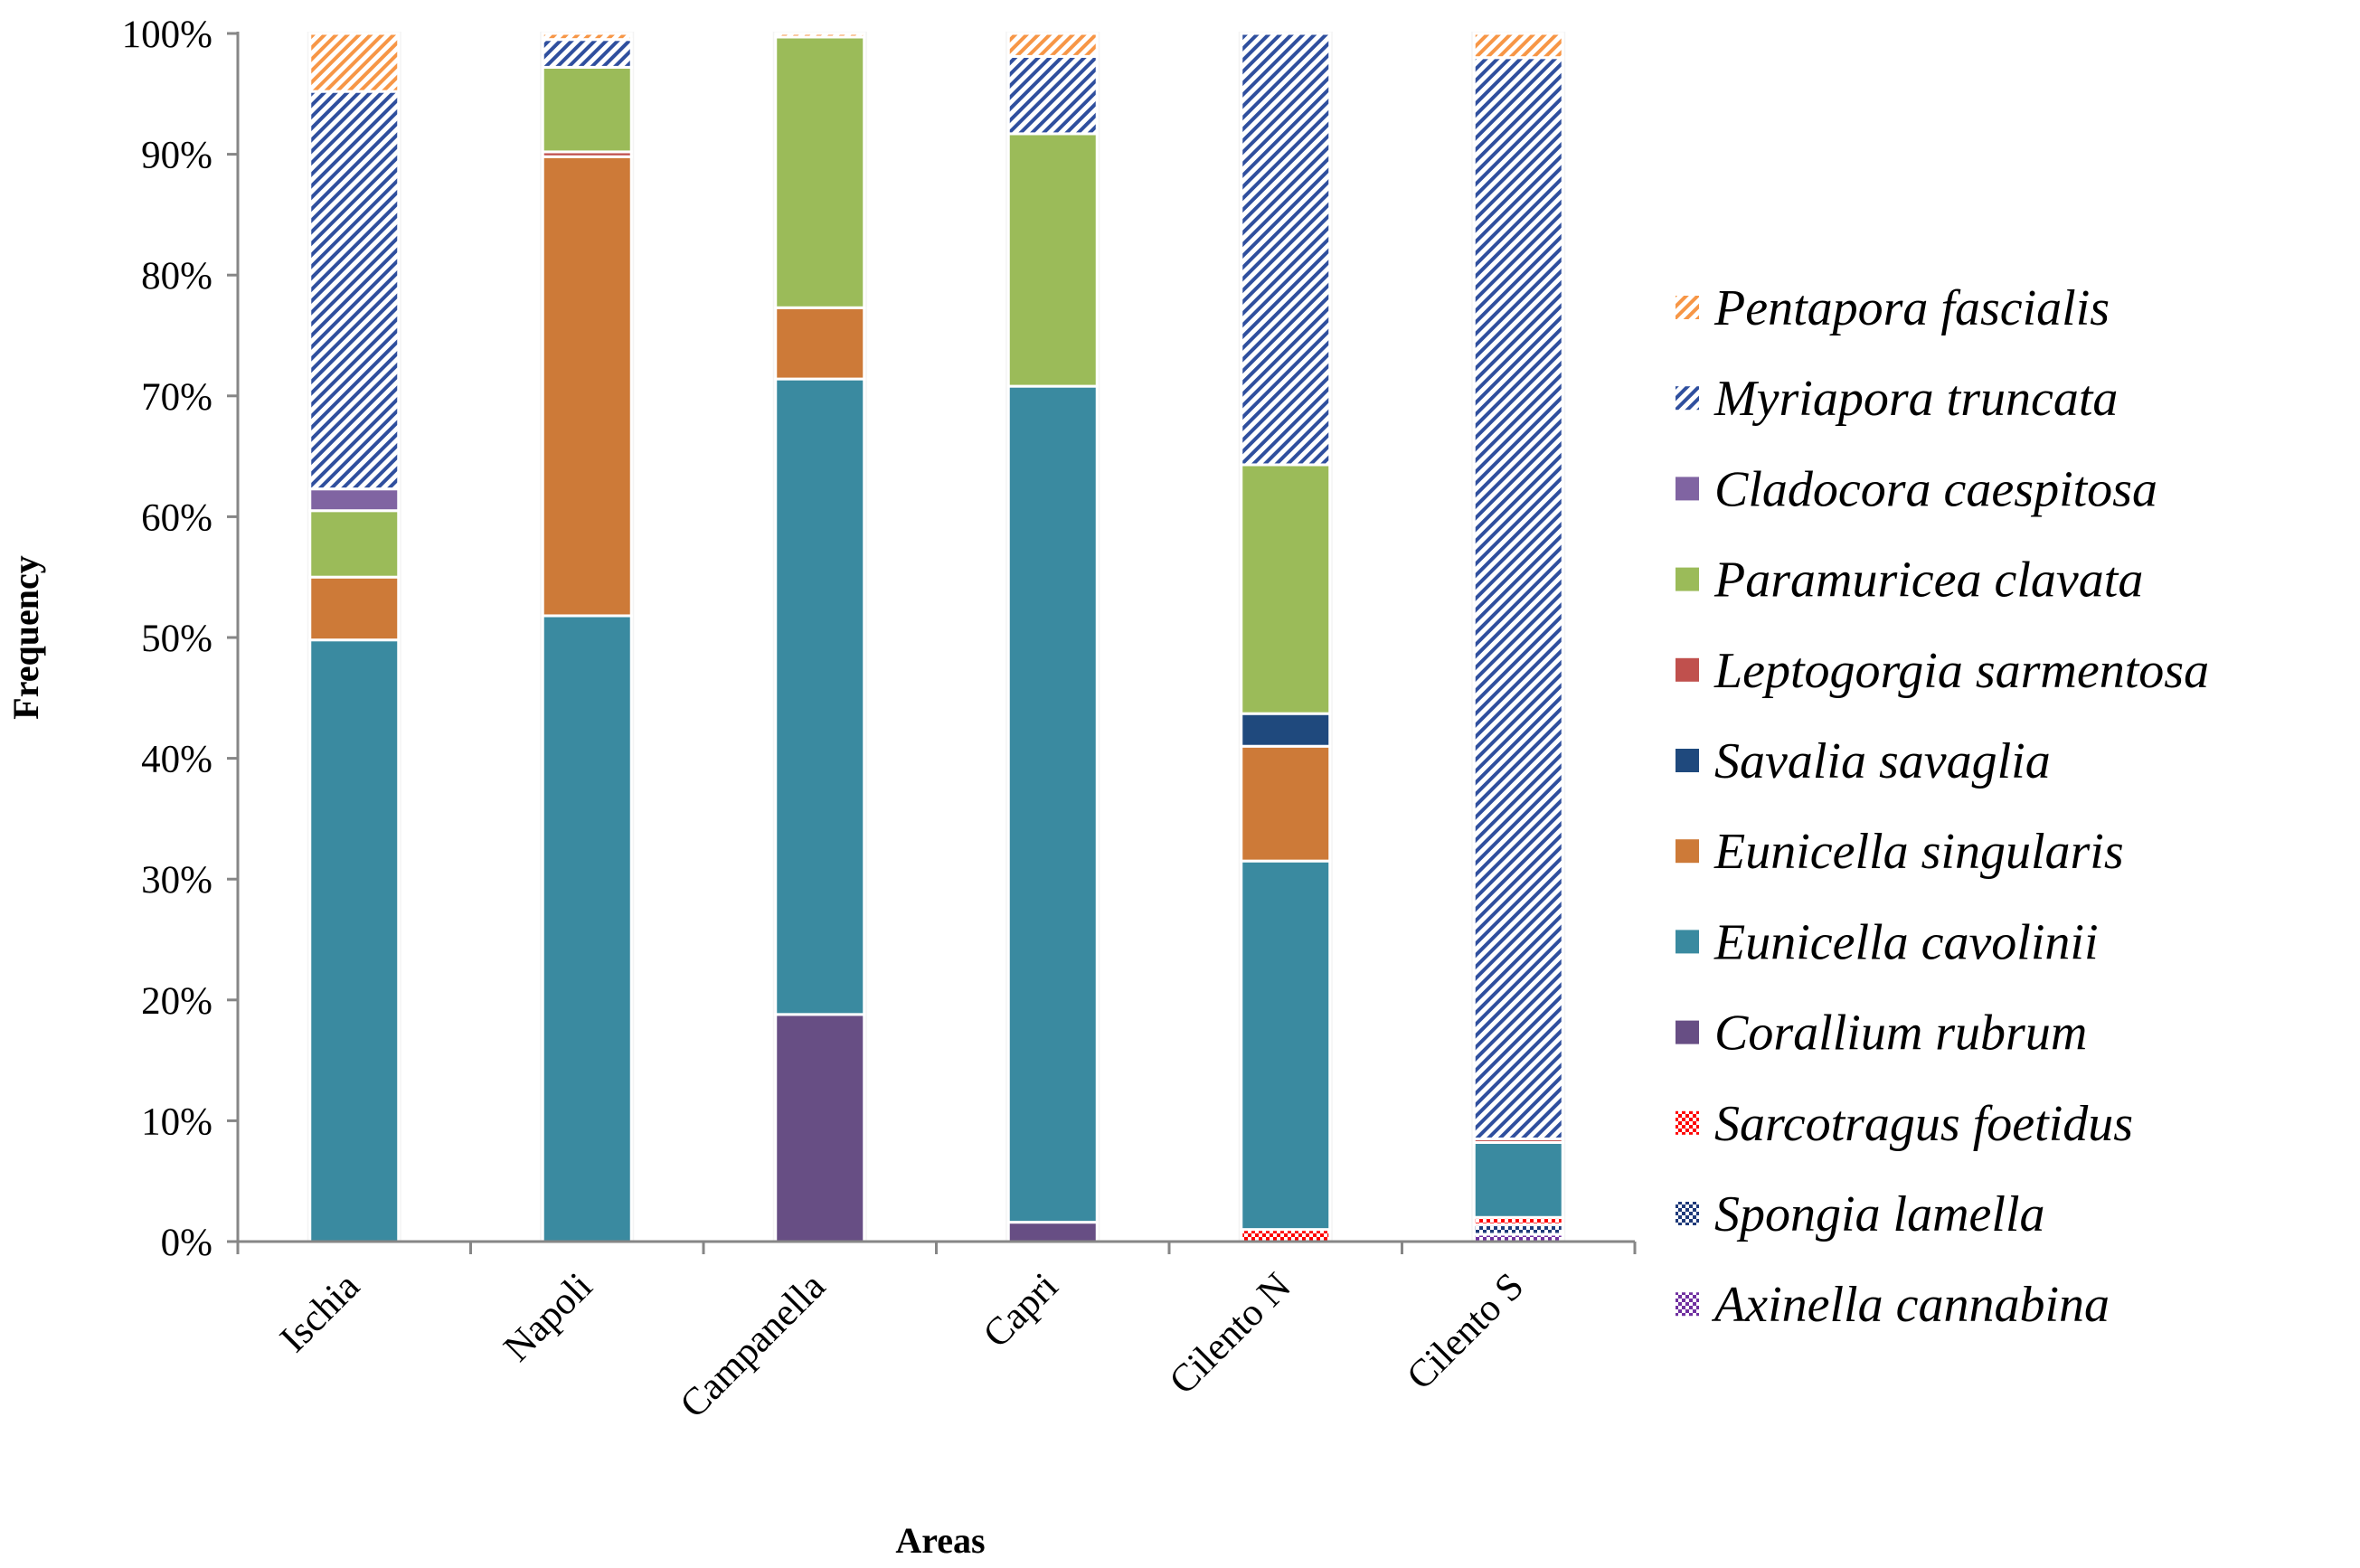 This screenshot has height=1568, width=2360. I want to click on legend-item-pentapora-fascialis: Pentapora fascialis, so click(1893, 308).